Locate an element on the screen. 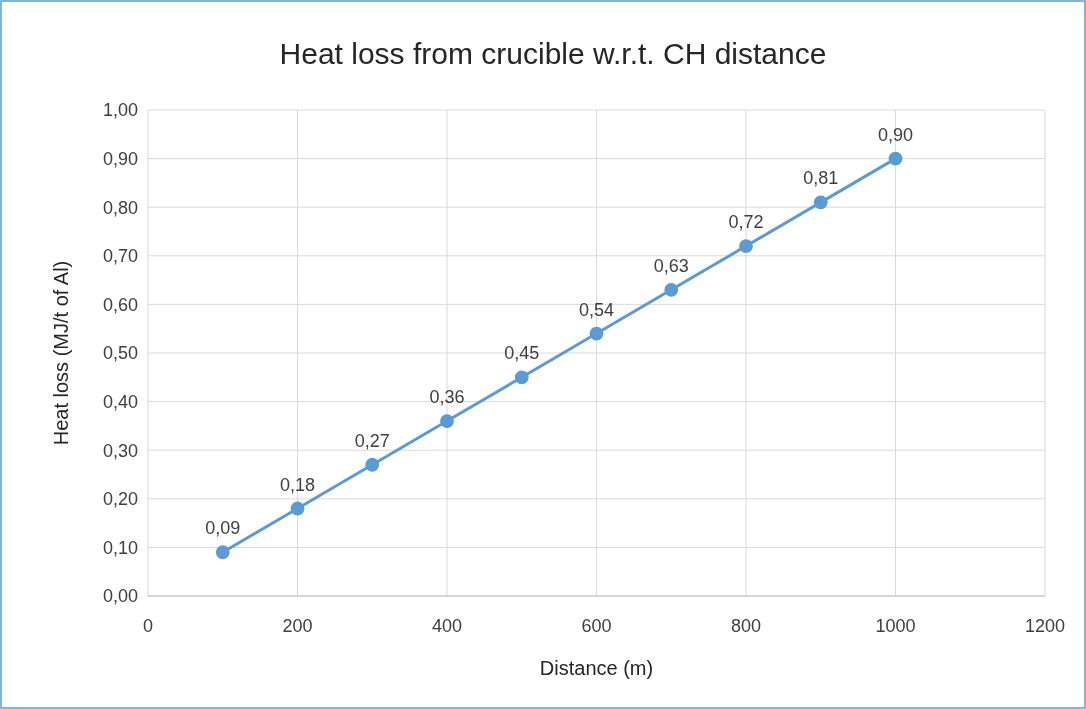 This screenshot has width=1086, height=709. x-tick-label: 1200 is located at coordinates (1045, 626).